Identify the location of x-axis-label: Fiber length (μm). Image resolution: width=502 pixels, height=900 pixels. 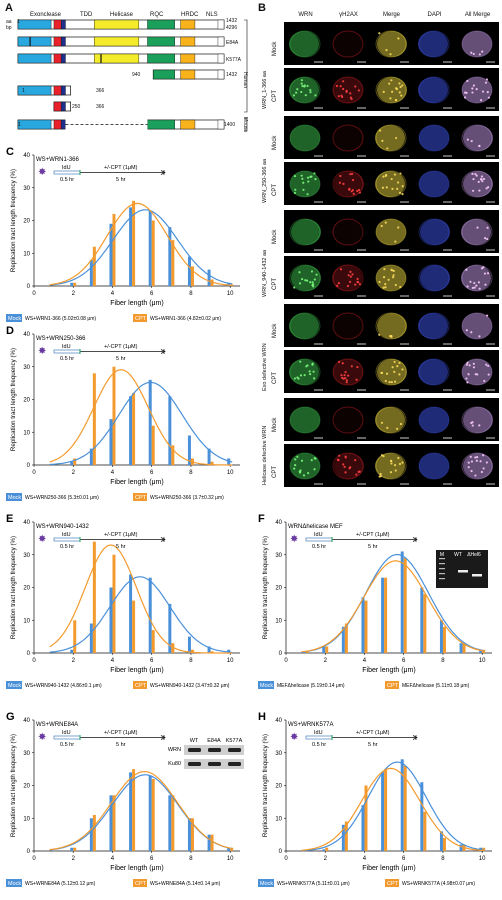
(136, 868).